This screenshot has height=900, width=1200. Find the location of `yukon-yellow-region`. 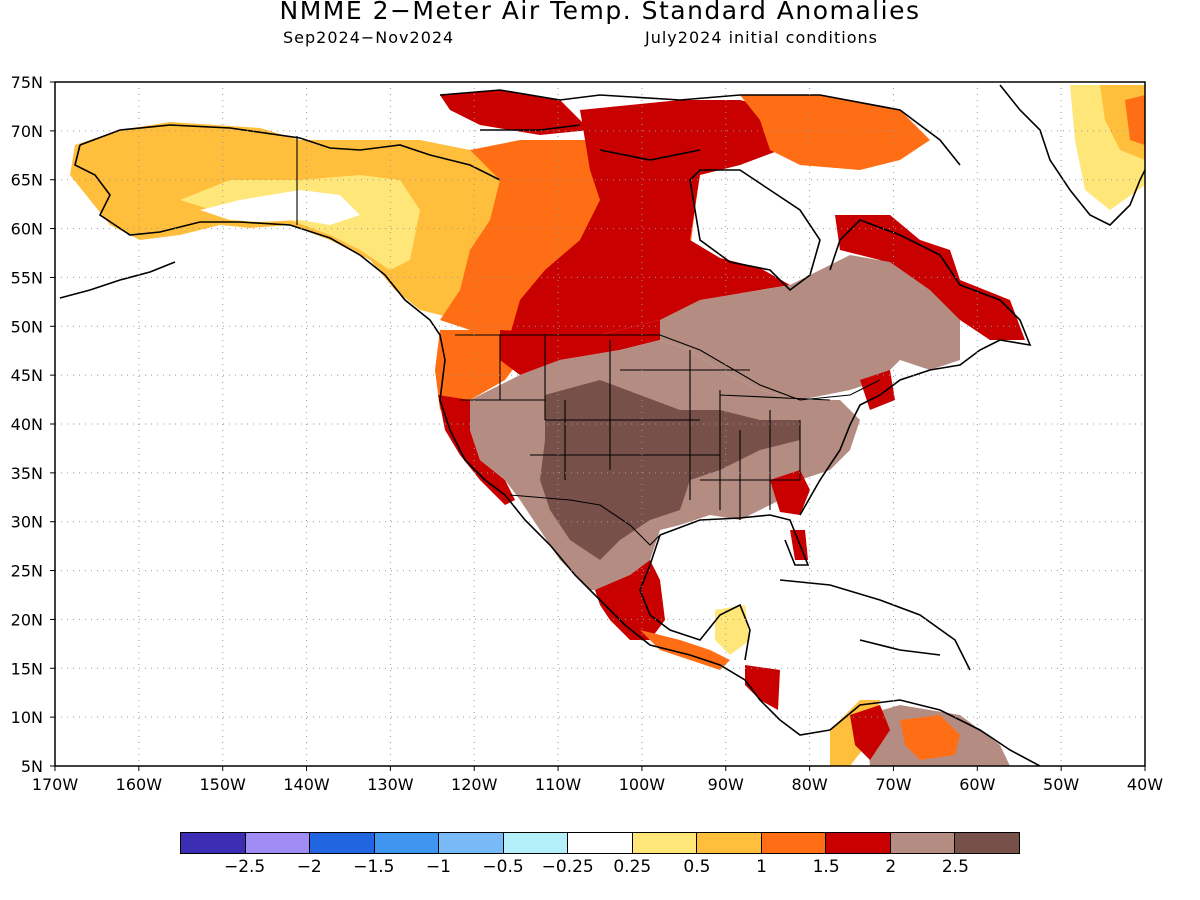

yukon-yellow-region is located at coordinates (300, 222).